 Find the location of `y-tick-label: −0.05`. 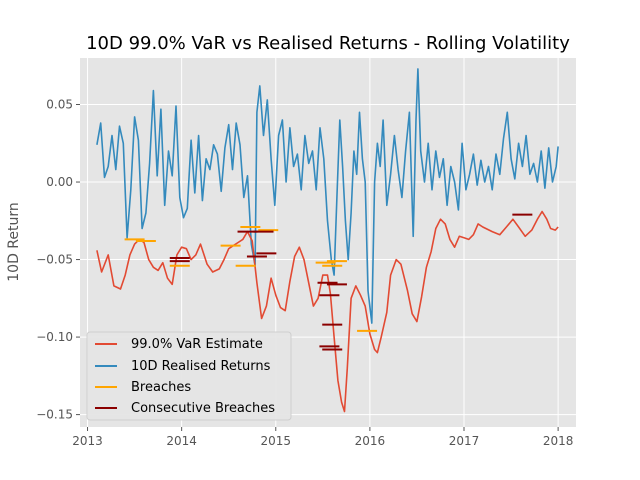

y-tick-label: −0.05 is located at coordinates (54, 260).